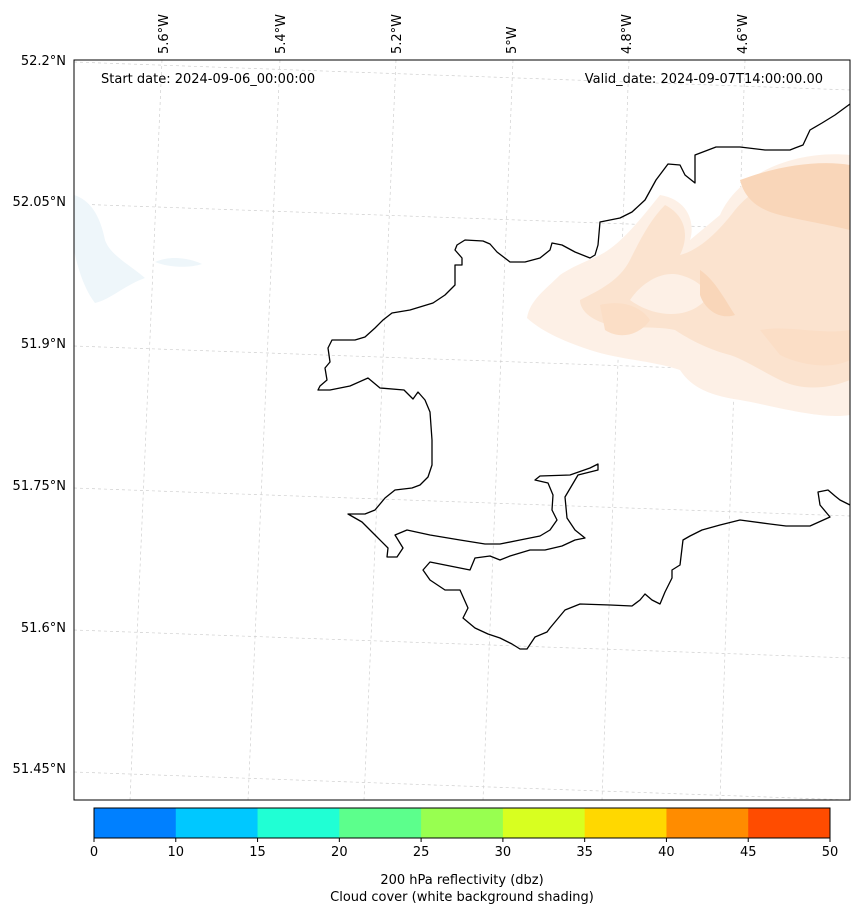  What do you see at coordinates (666, 852) in the screenshot?
I see `colorbar-tick-label: 40` at bounding box center [666, 852].